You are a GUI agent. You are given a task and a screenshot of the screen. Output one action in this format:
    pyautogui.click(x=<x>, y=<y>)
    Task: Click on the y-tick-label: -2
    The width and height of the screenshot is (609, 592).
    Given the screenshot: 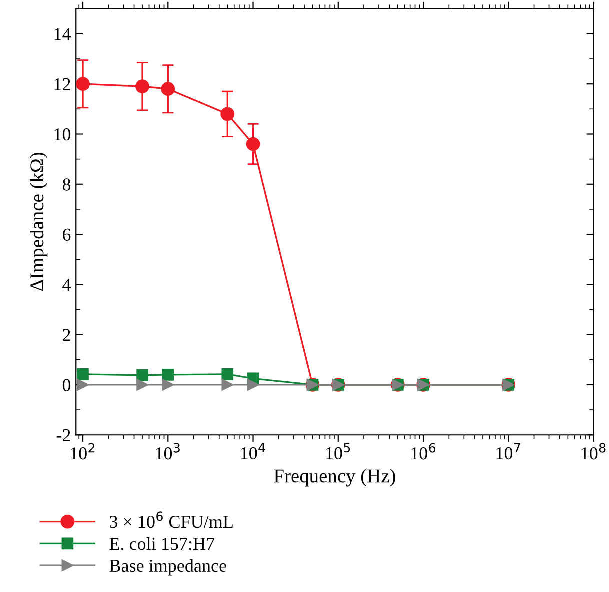 What is the action you would take?
    pyautogui.click(x=63, y=435)
    